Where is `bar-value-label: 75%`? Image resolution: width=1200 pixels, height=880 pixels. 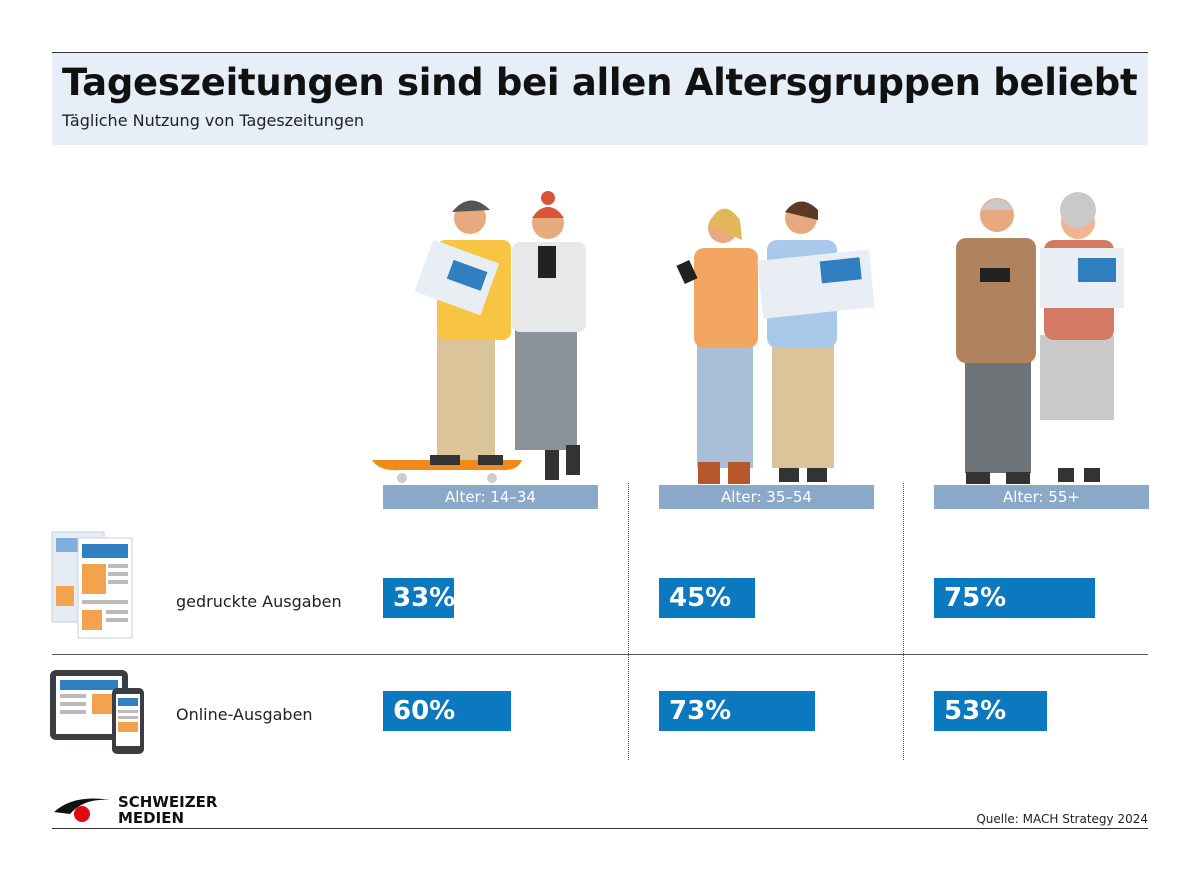 bar-value-label: 75% is located at coordinates (975, 598).